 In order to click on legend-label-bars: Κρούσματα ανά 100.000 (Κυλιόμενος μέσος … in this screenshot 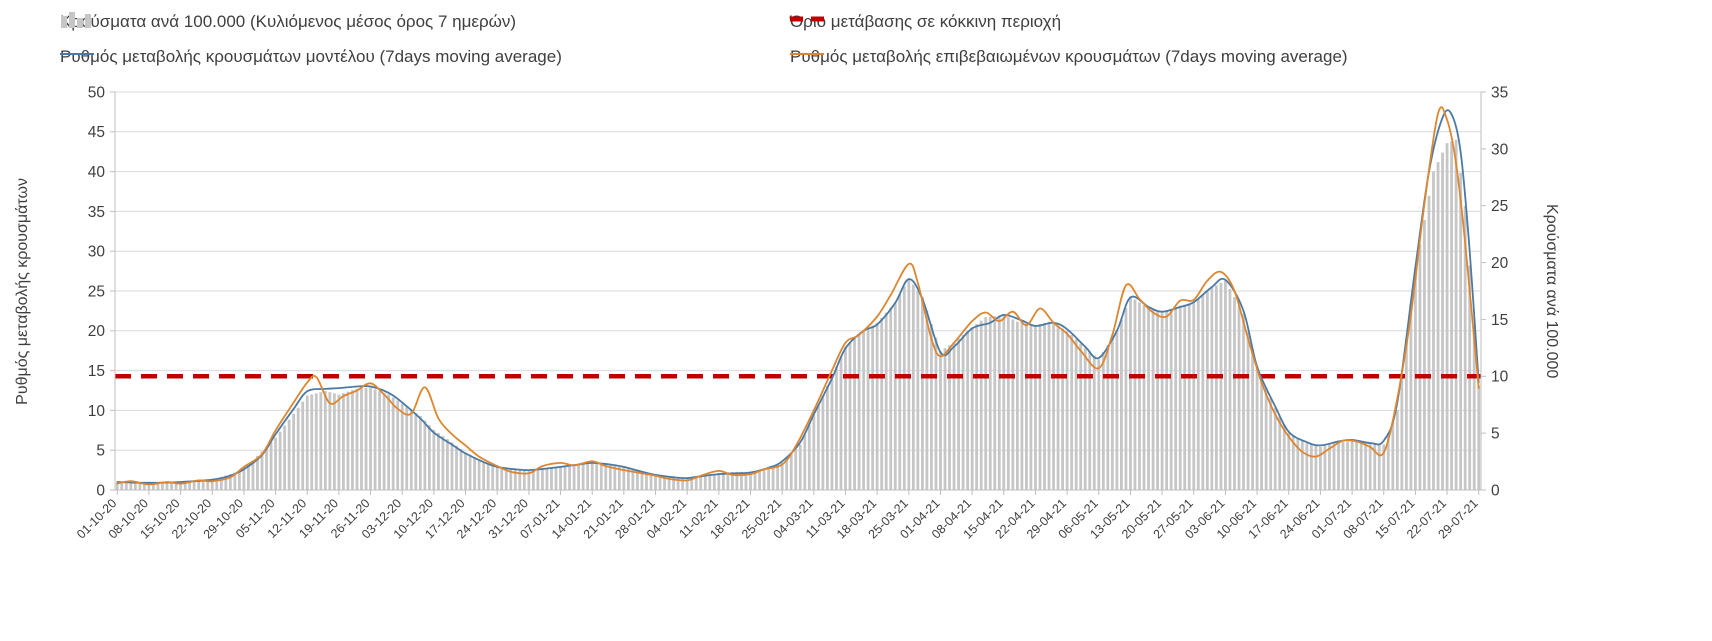, I will do `click(288, 21)`.